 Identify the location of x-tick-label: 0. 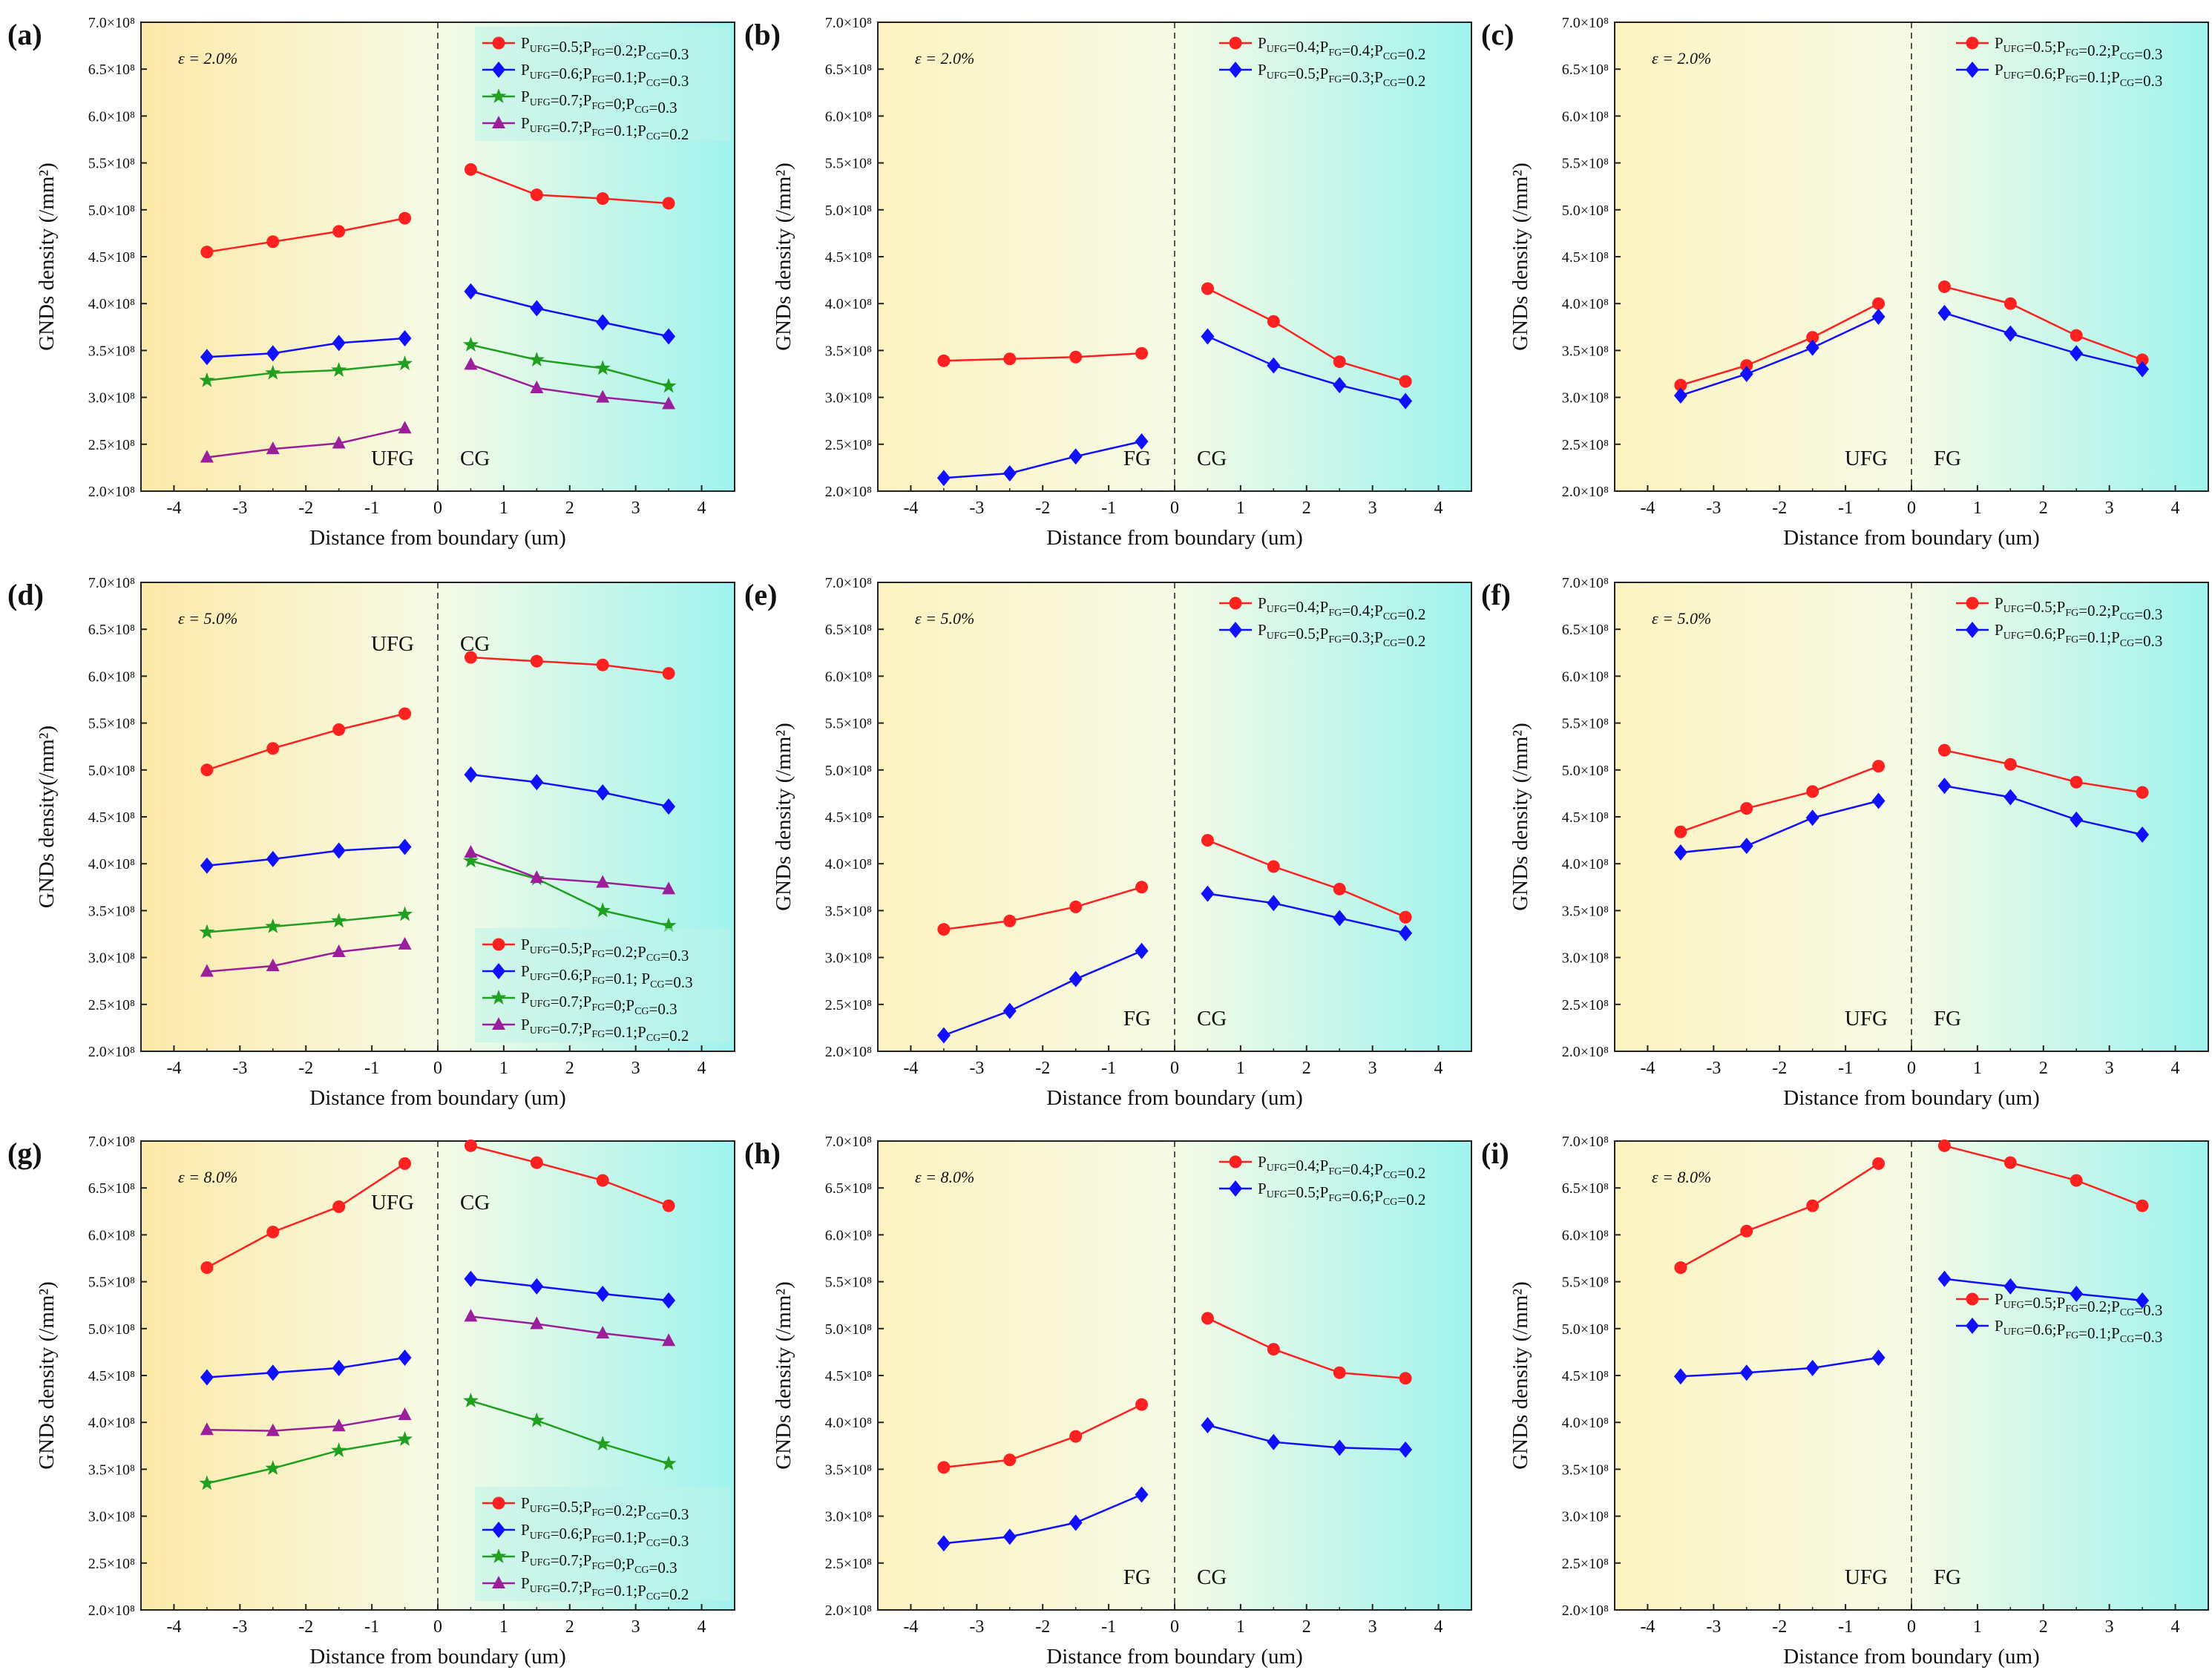
(438, 1627).